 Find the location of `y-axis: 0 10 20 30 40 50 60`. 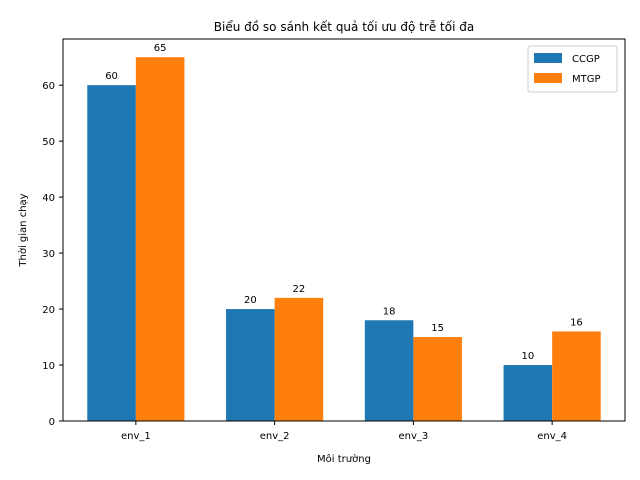

y-axis: 0 10 20 30 40 50 60 is located at coordinates (52, 254).